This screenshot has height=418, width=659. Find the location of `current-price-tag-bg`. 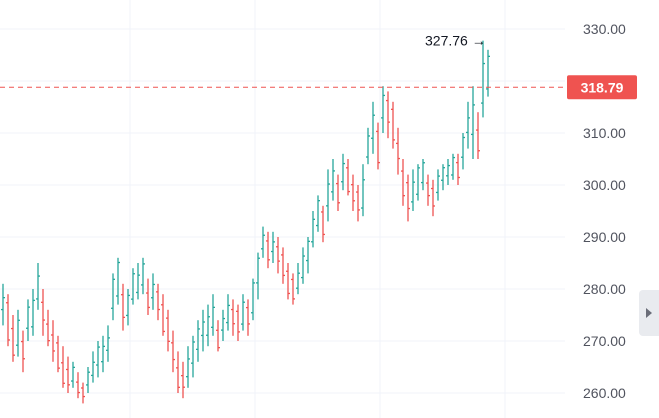

current-price-tag-bg is located at coordinates (602, 87).